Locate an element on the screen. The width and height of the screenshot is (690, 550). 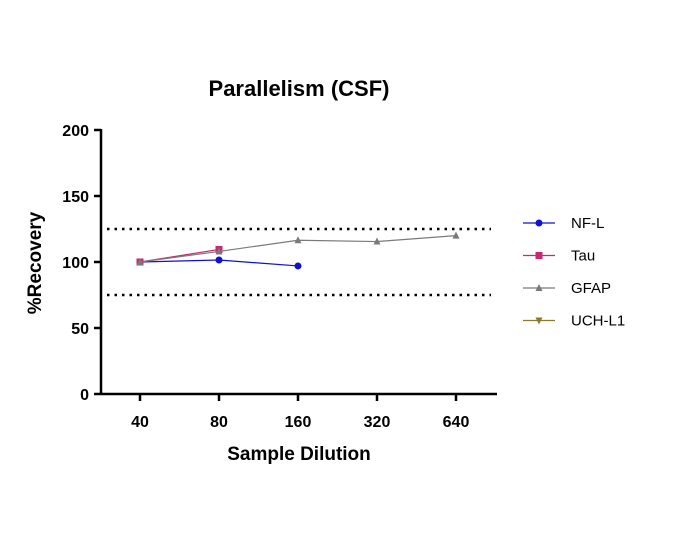
y-tick-label: 50 is located at coordinates (80, 329).